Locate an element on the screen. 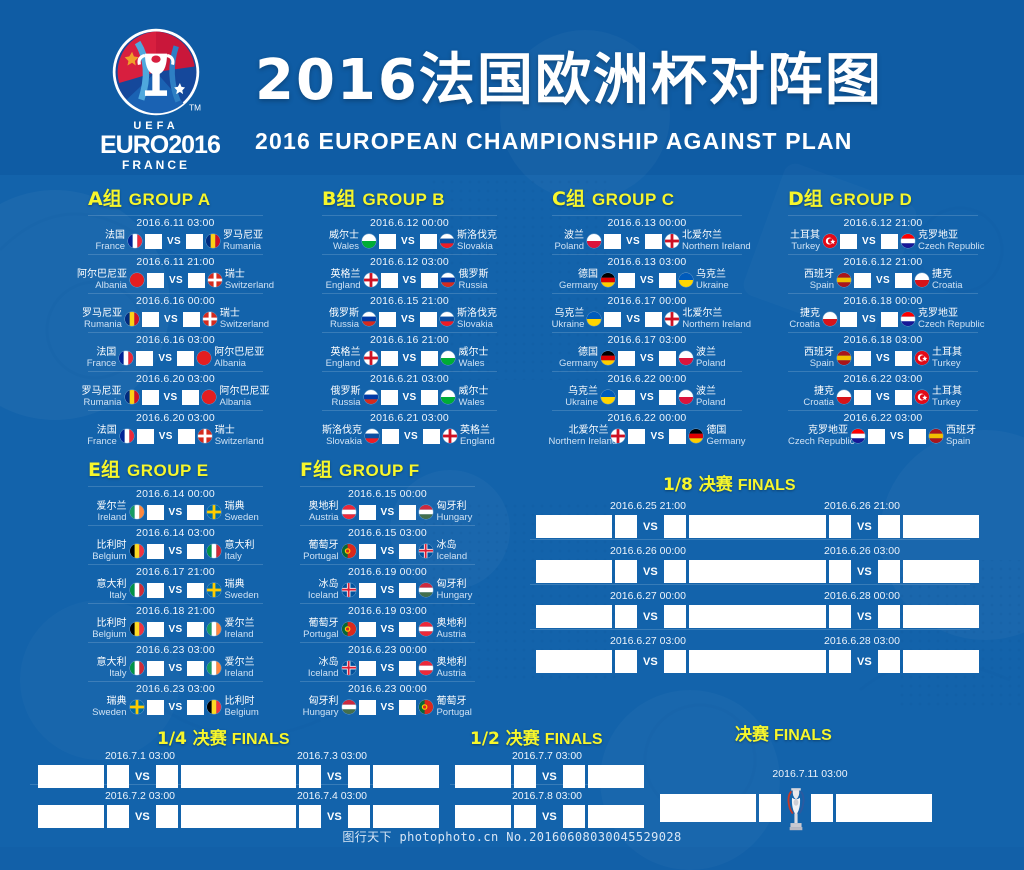  quarter-final-match: 2016.7.2 03:00 VS is located at coordinates (142, 811).